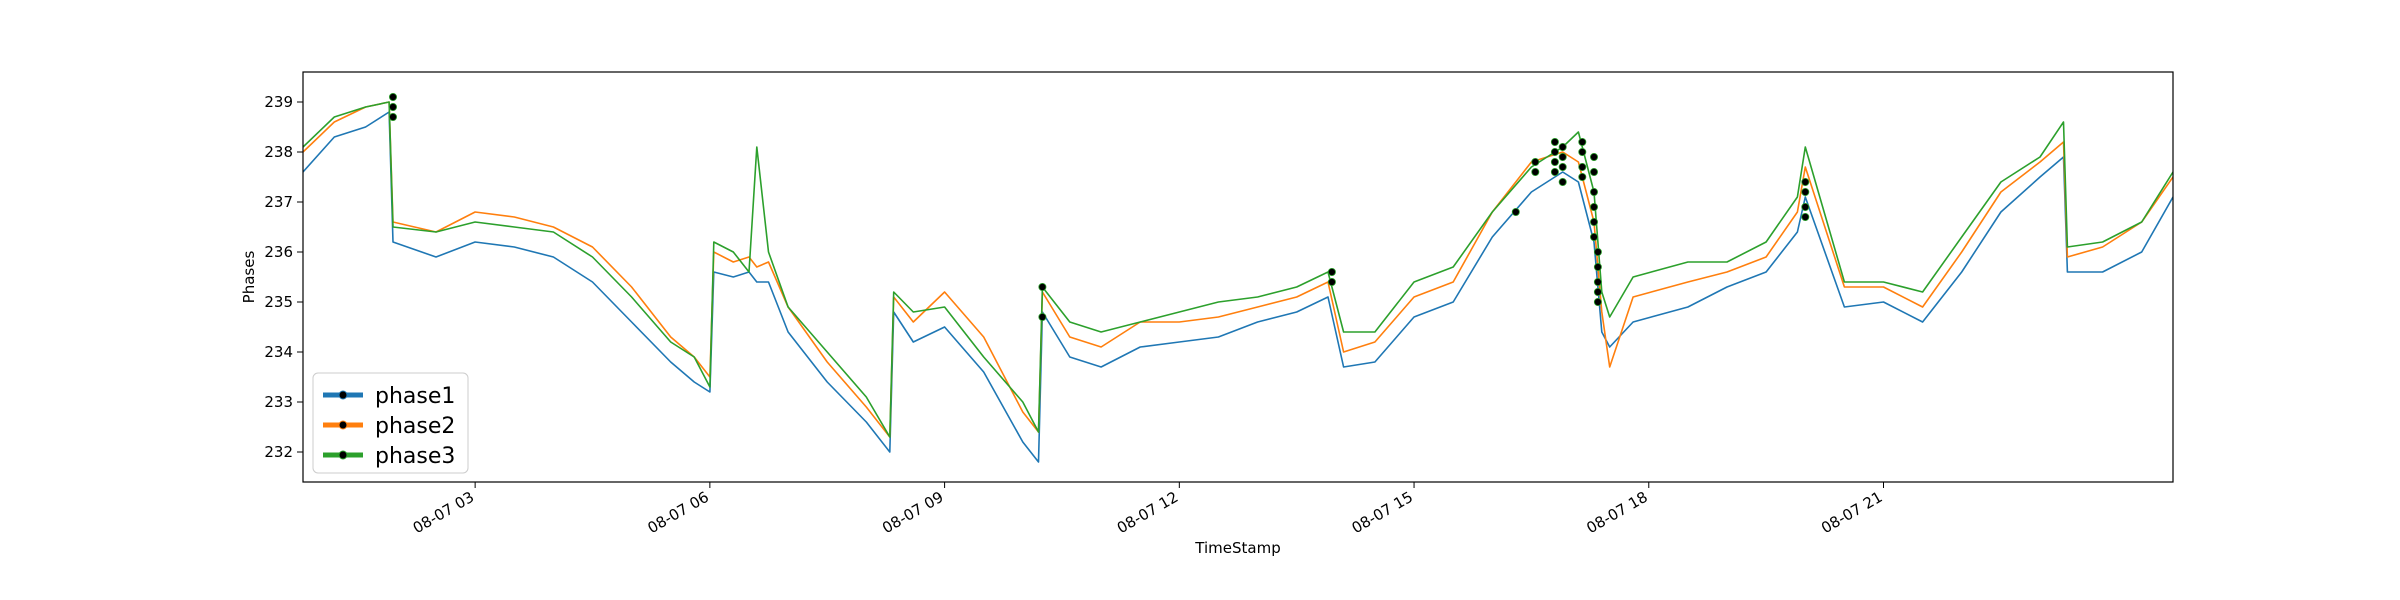  I want to click on x-axis-title: TimeStamp, so click(1237, 548).